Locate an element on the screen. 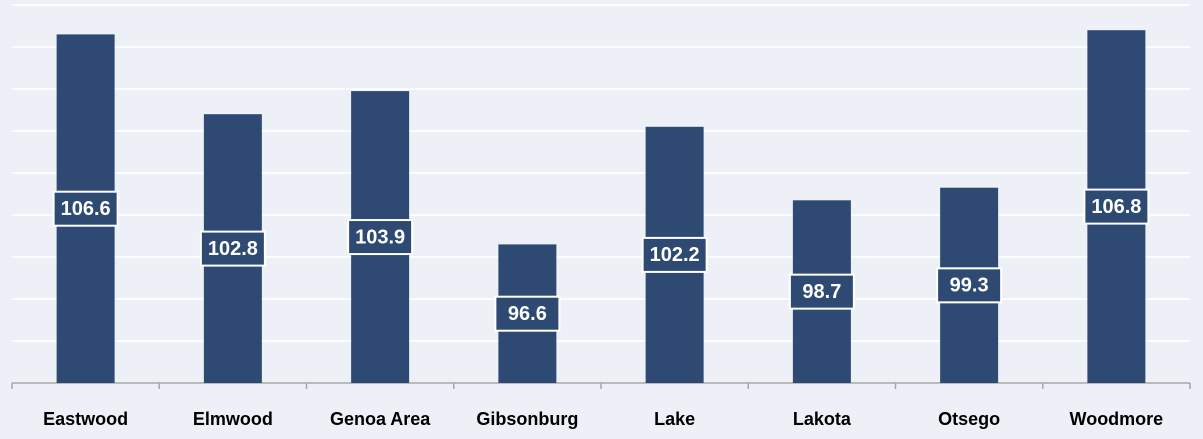  x-tick-label: Otsego is located at coordinates (969, 419).